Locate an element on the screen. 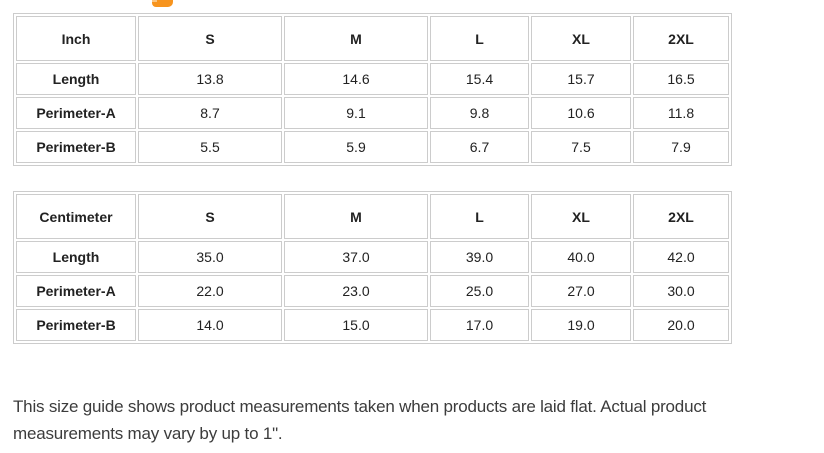  value-cell: 5.9 is located at coordinates (356, 147).